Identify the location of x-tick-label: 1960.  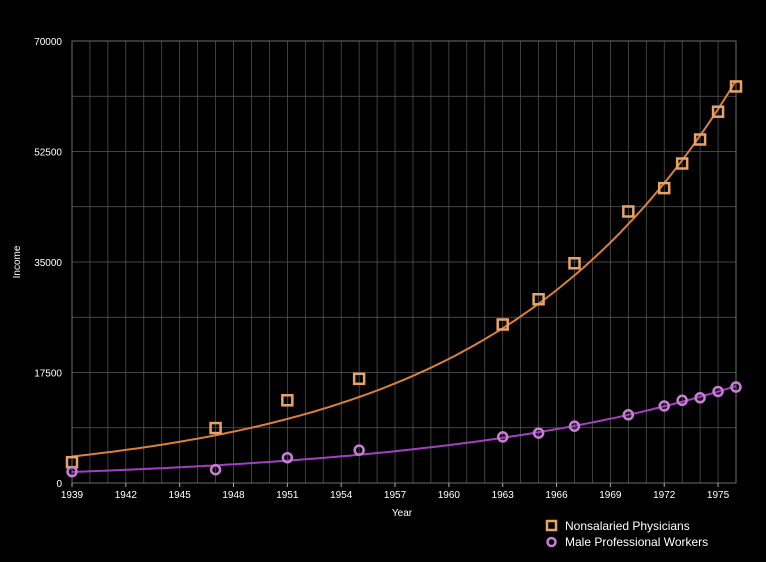
(449, 495).